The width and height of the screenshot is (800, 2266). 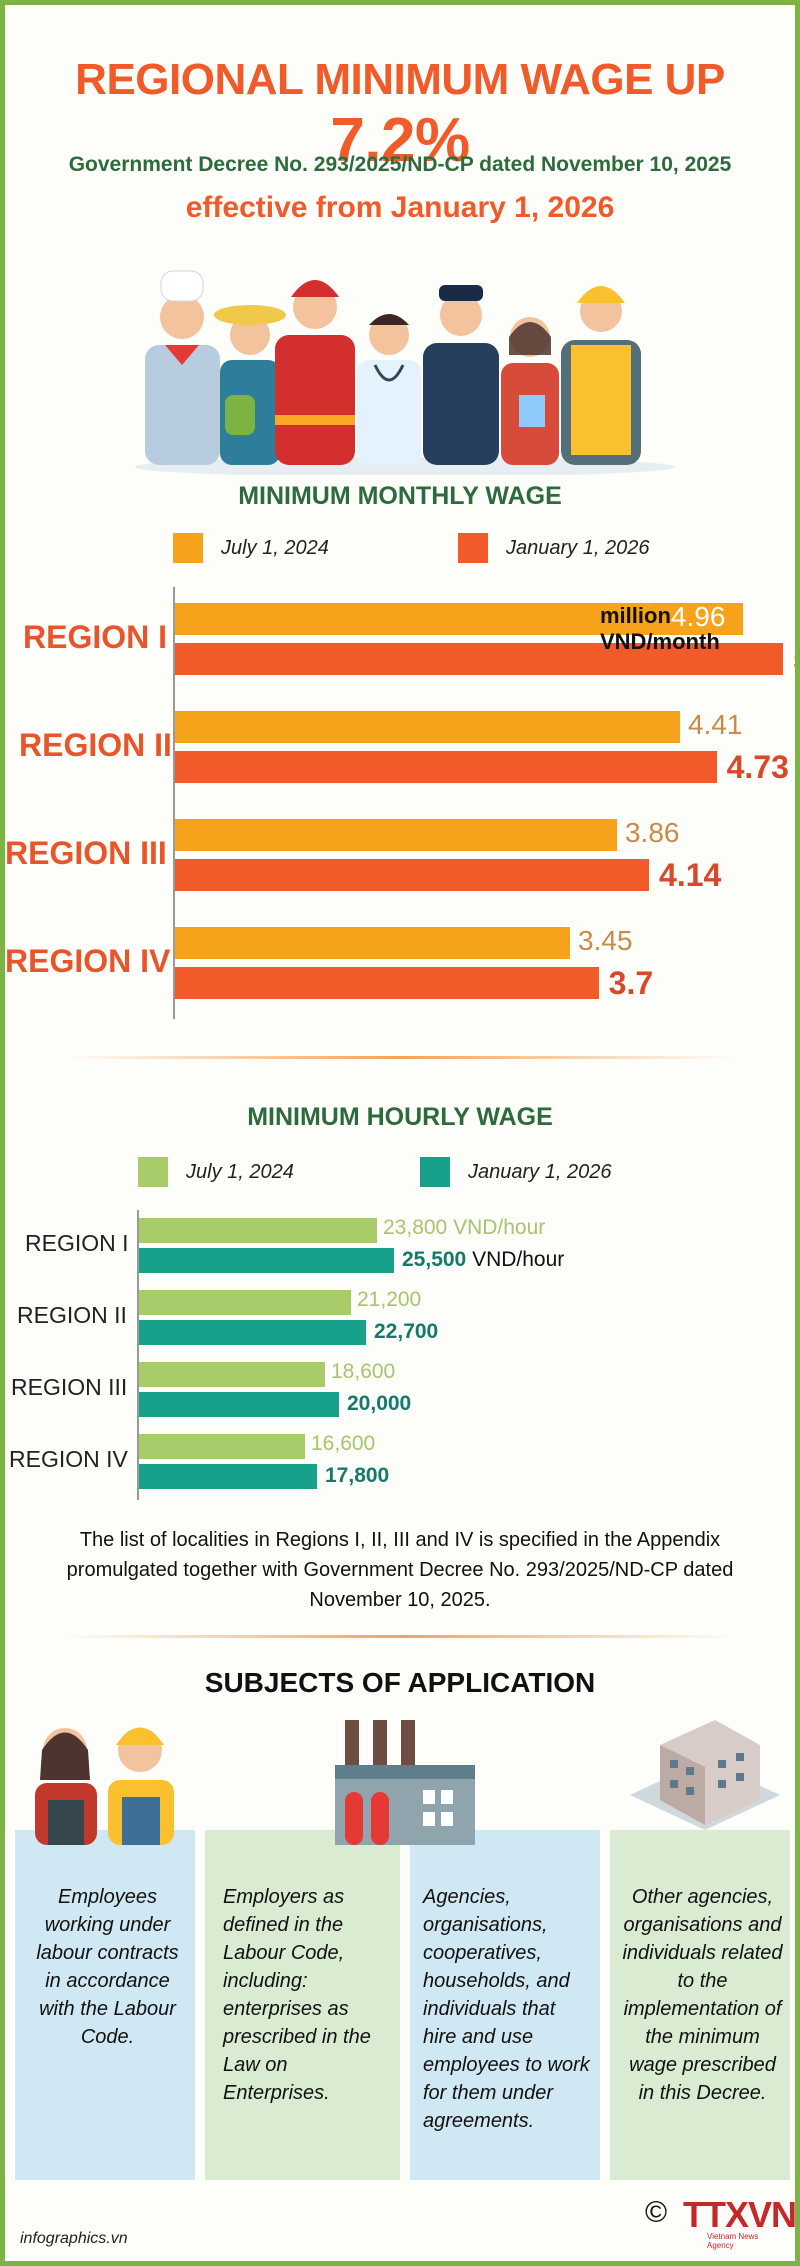 What do you see at coordinates (660, 628) in the screenshot?
I see `monthly-unit: million VND/month` at bounding box center [660, 628].